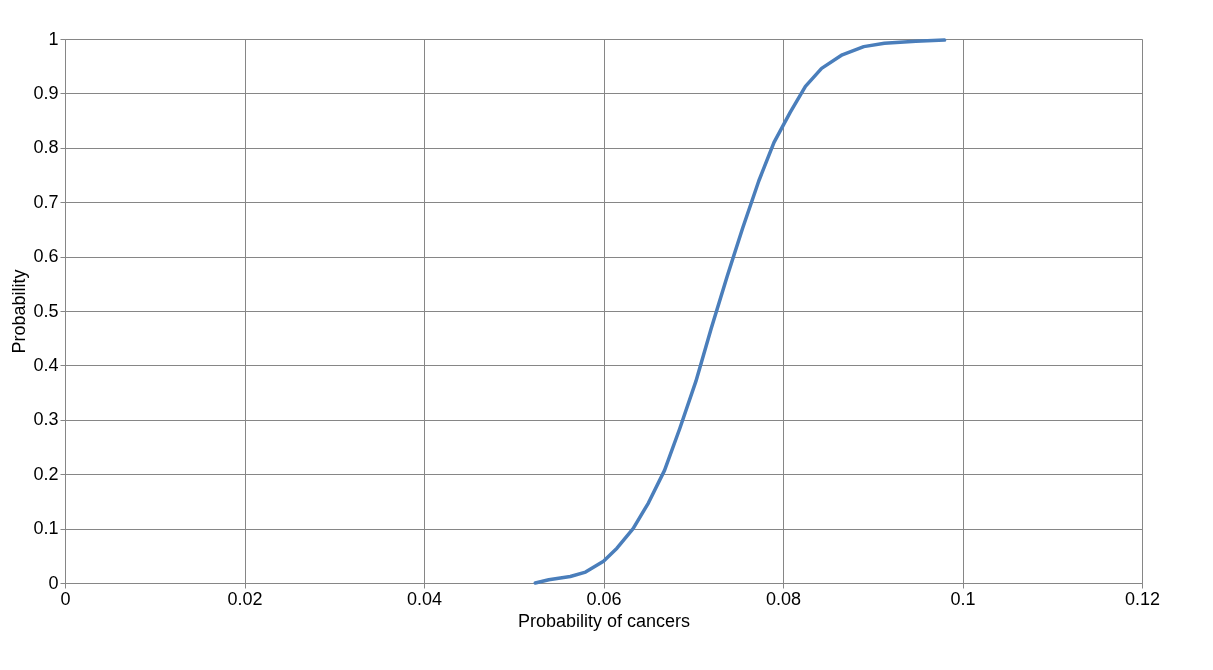 This screenshot has width=1213, height=670. What do you see at coordinates (604, 598) in the screenshot?
I see `x-tick-label: 0.06` at bounding box center [604, 598].